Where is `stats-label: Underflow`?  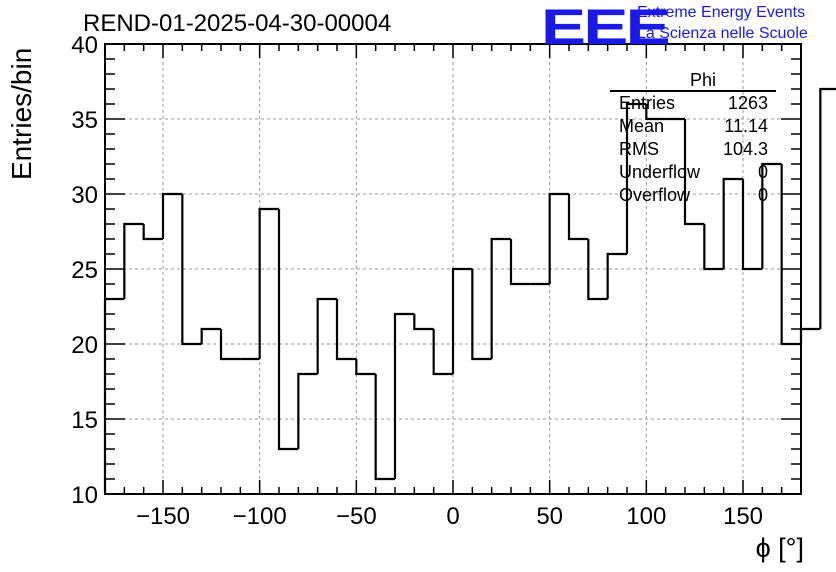 stats-label: Underflow is located at coordinates (660, 172).